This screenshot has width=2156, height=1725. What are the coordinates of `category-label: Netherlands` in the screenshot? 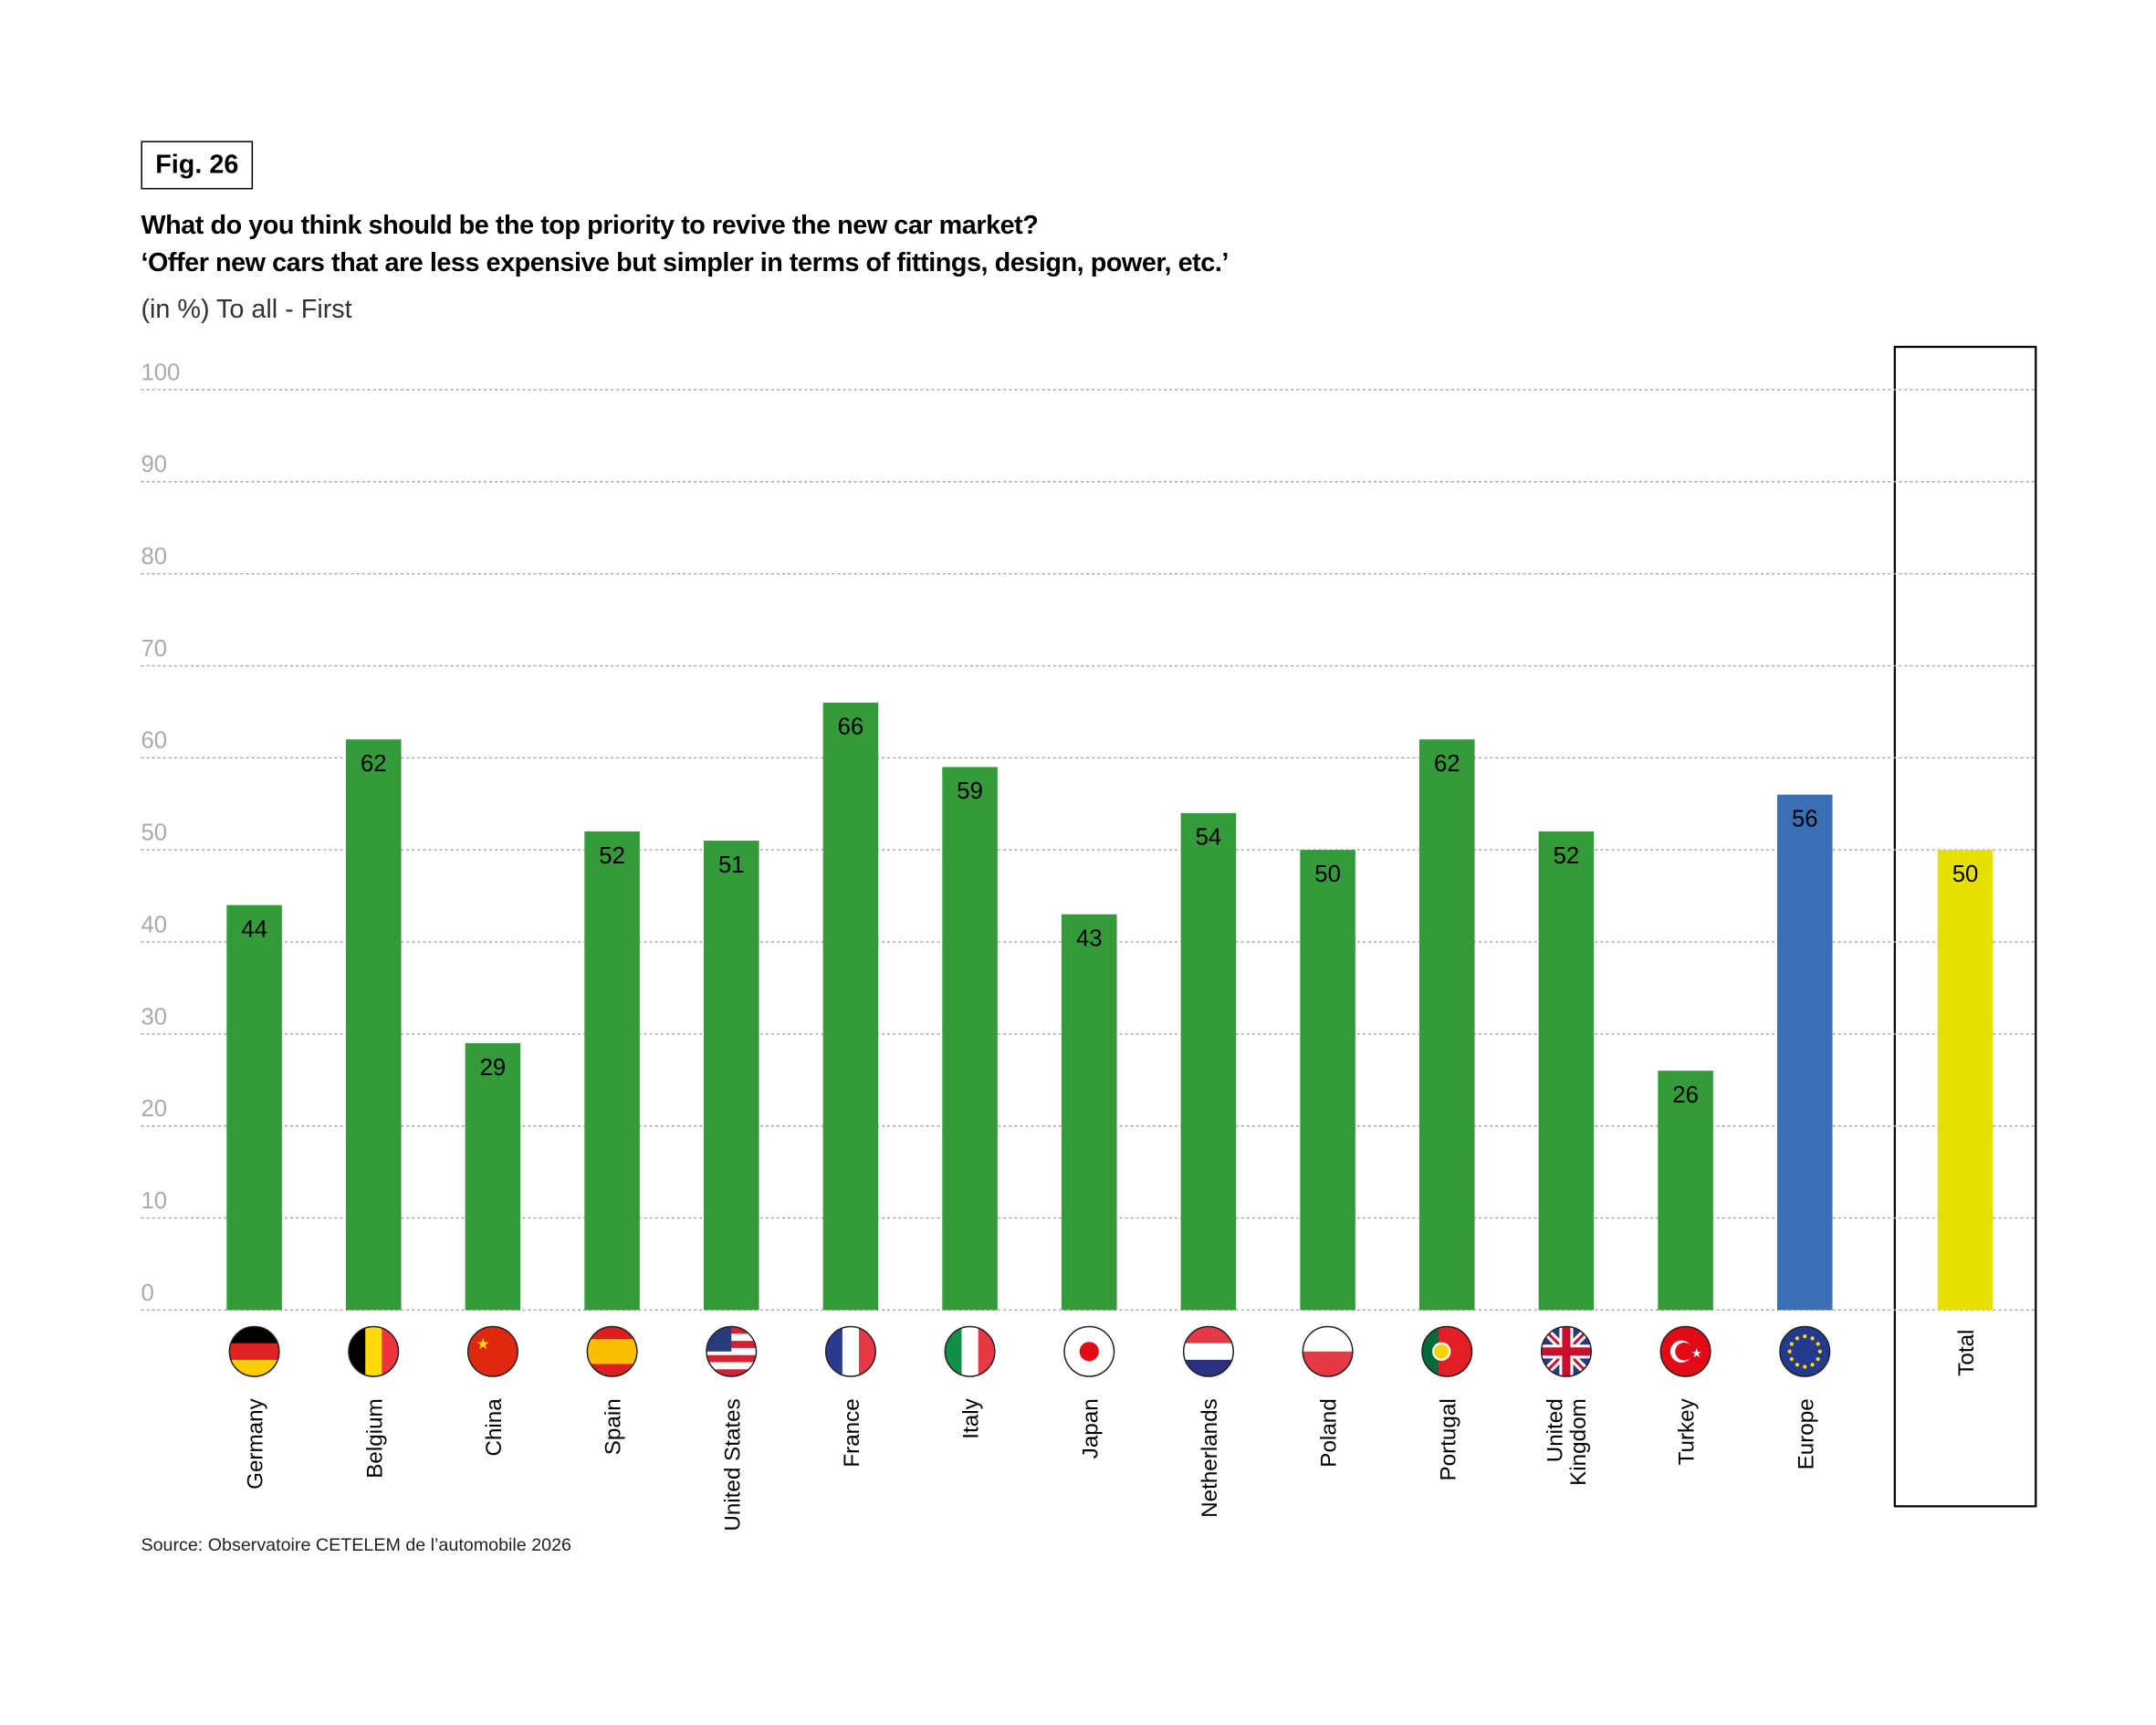 It's located at (1210, 1458).